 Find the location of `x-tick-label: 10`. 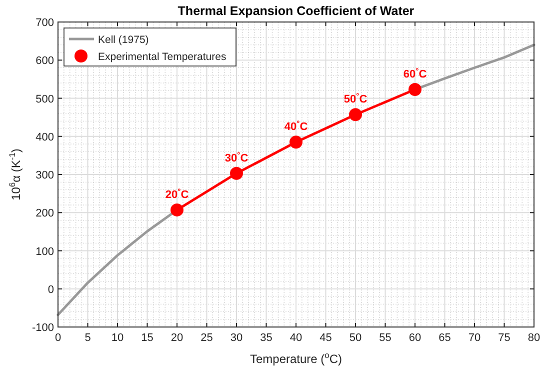

x-tick-label: 10 is located at coordinates (117, 338).